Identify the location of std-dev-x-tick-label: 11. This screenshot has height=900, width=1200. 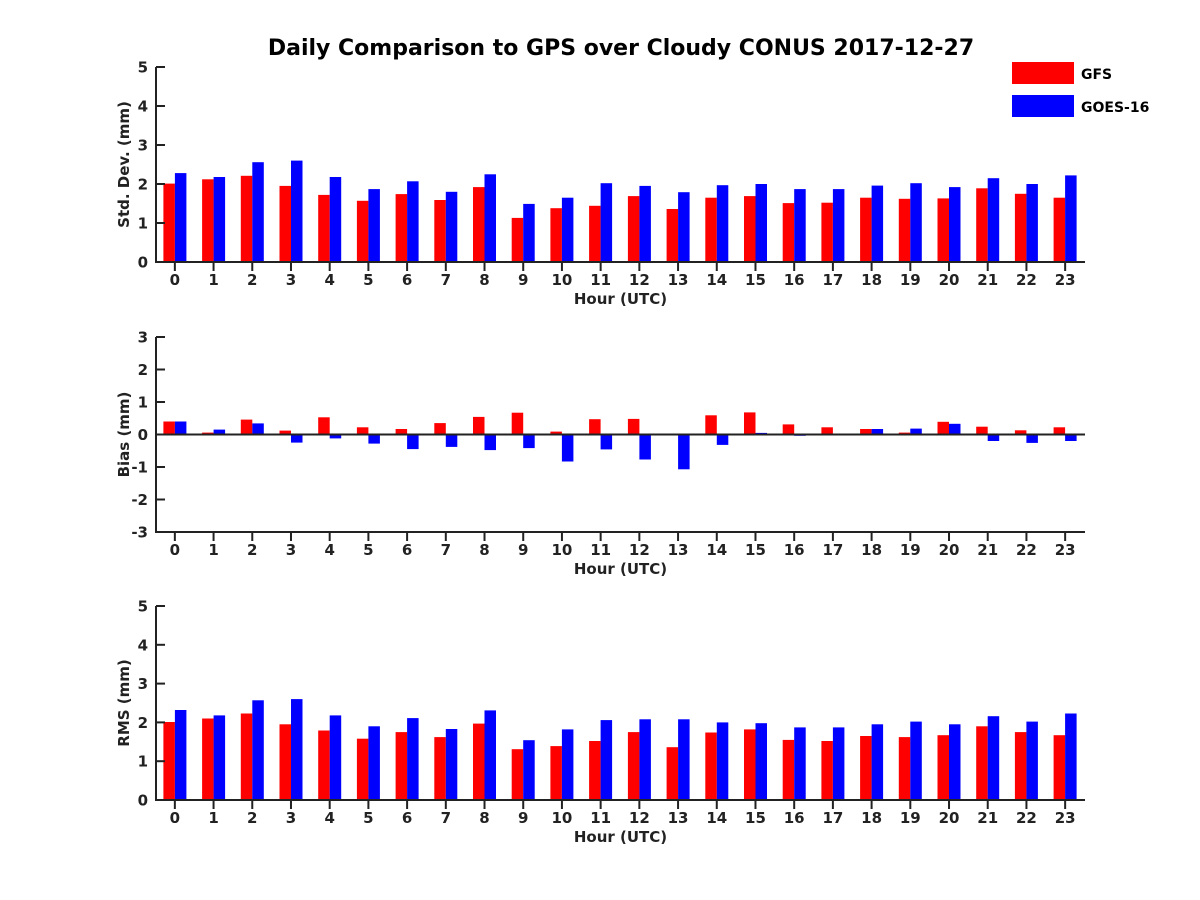
(600, 280).